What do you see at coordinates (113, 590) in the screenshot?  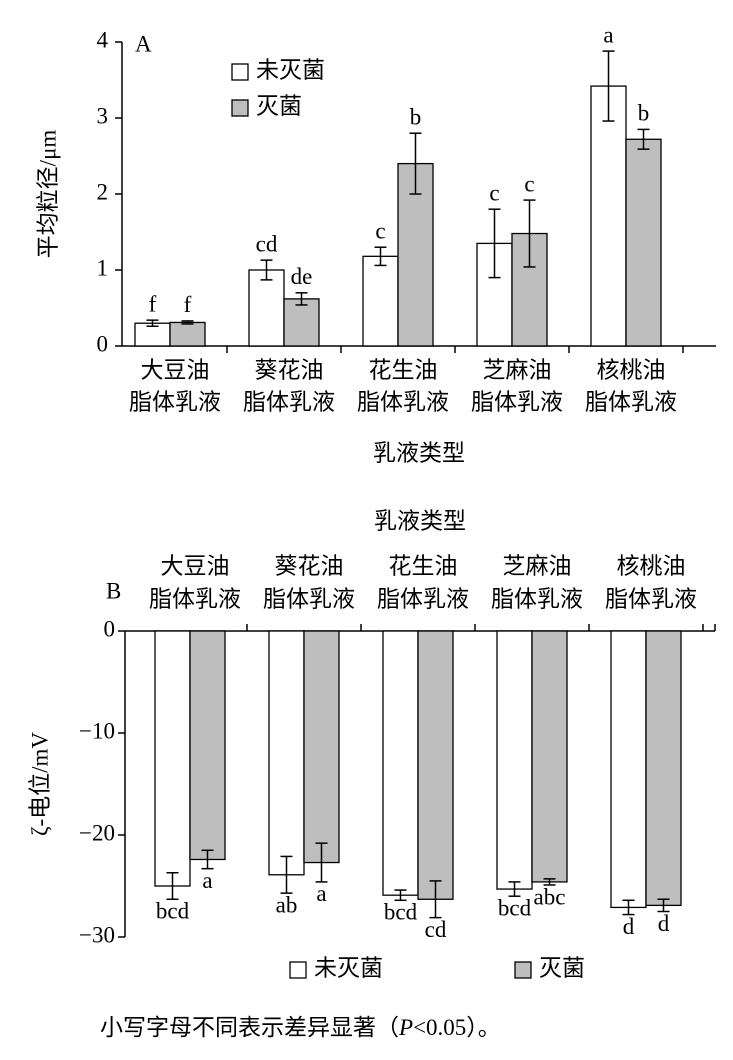 I see `panel-label: B` at bounding box center [113, 590].